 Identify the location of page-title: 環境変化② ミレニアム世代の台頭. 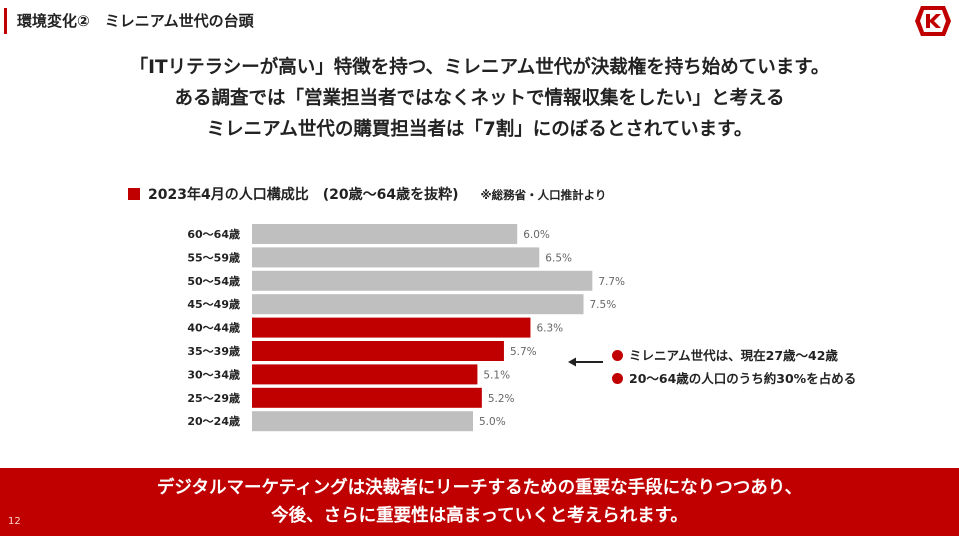
(129, 21).